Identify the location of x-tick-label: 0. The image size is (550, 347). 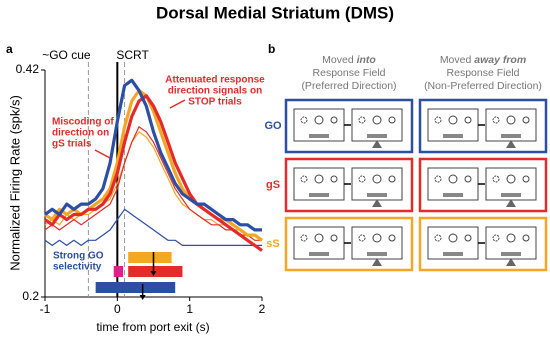
(117, 309).